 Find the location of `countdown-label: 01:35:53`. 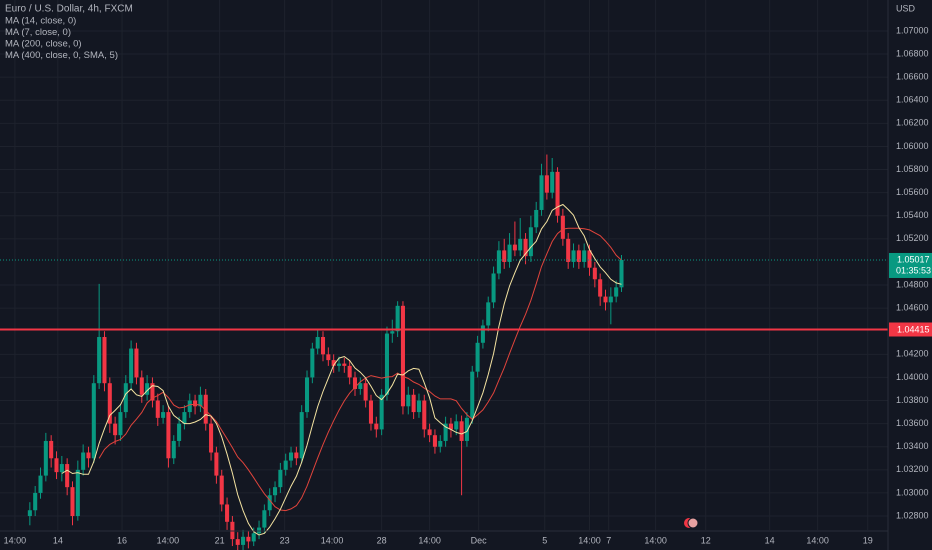

countdown-label: 01:35:53 is located at coordinates (913, 270).